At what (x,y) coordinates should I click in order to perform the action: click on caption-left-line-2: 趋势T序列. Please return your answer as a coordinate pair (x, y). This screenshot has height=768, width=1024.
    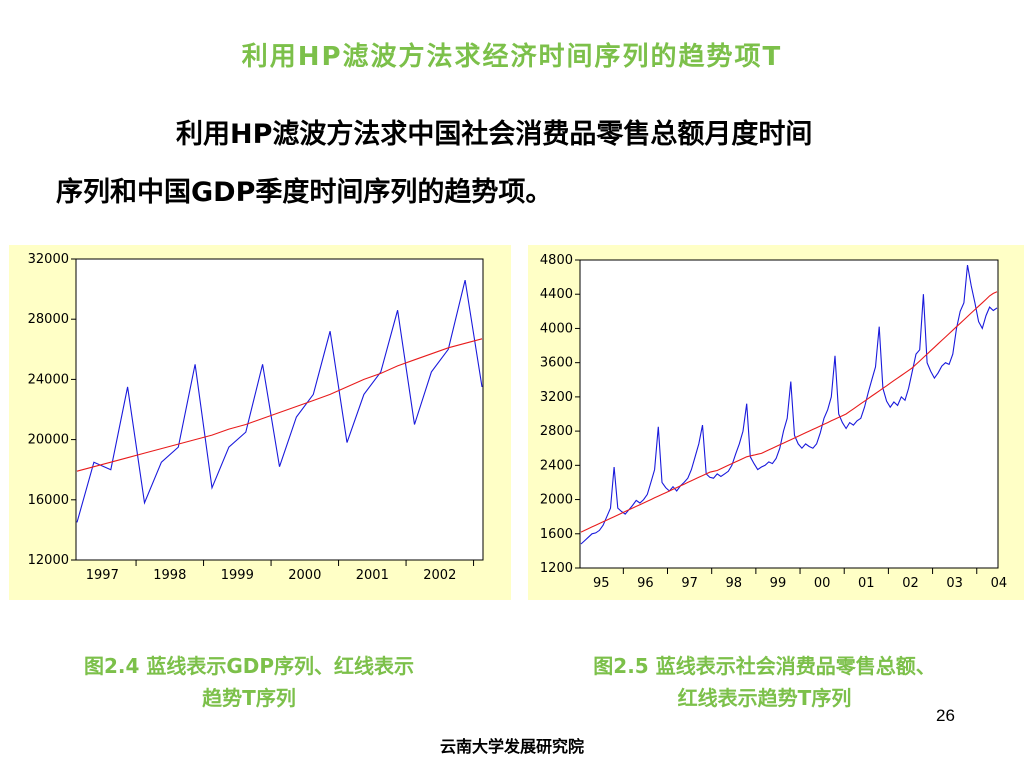
    Looking at the image, I should click on (249, 698).